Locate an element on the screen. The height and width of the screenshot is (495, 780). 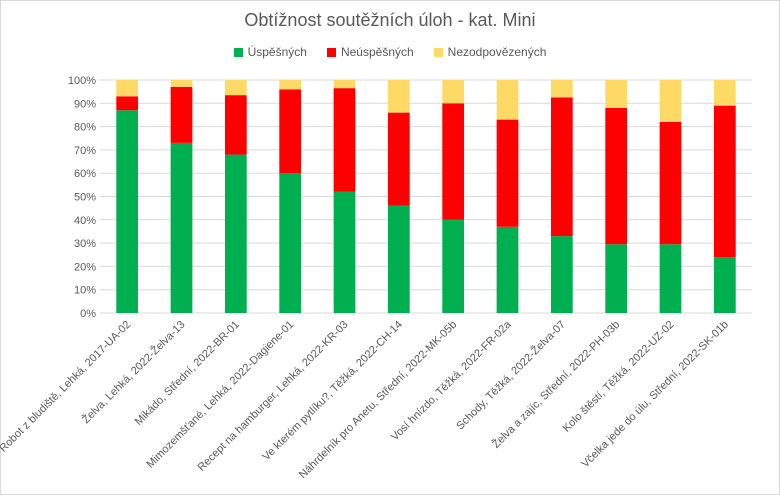
x-tick-label-10: Kolo štěstí, Těžká, 2022-UZ-02 is located at coordinates (619, 377).